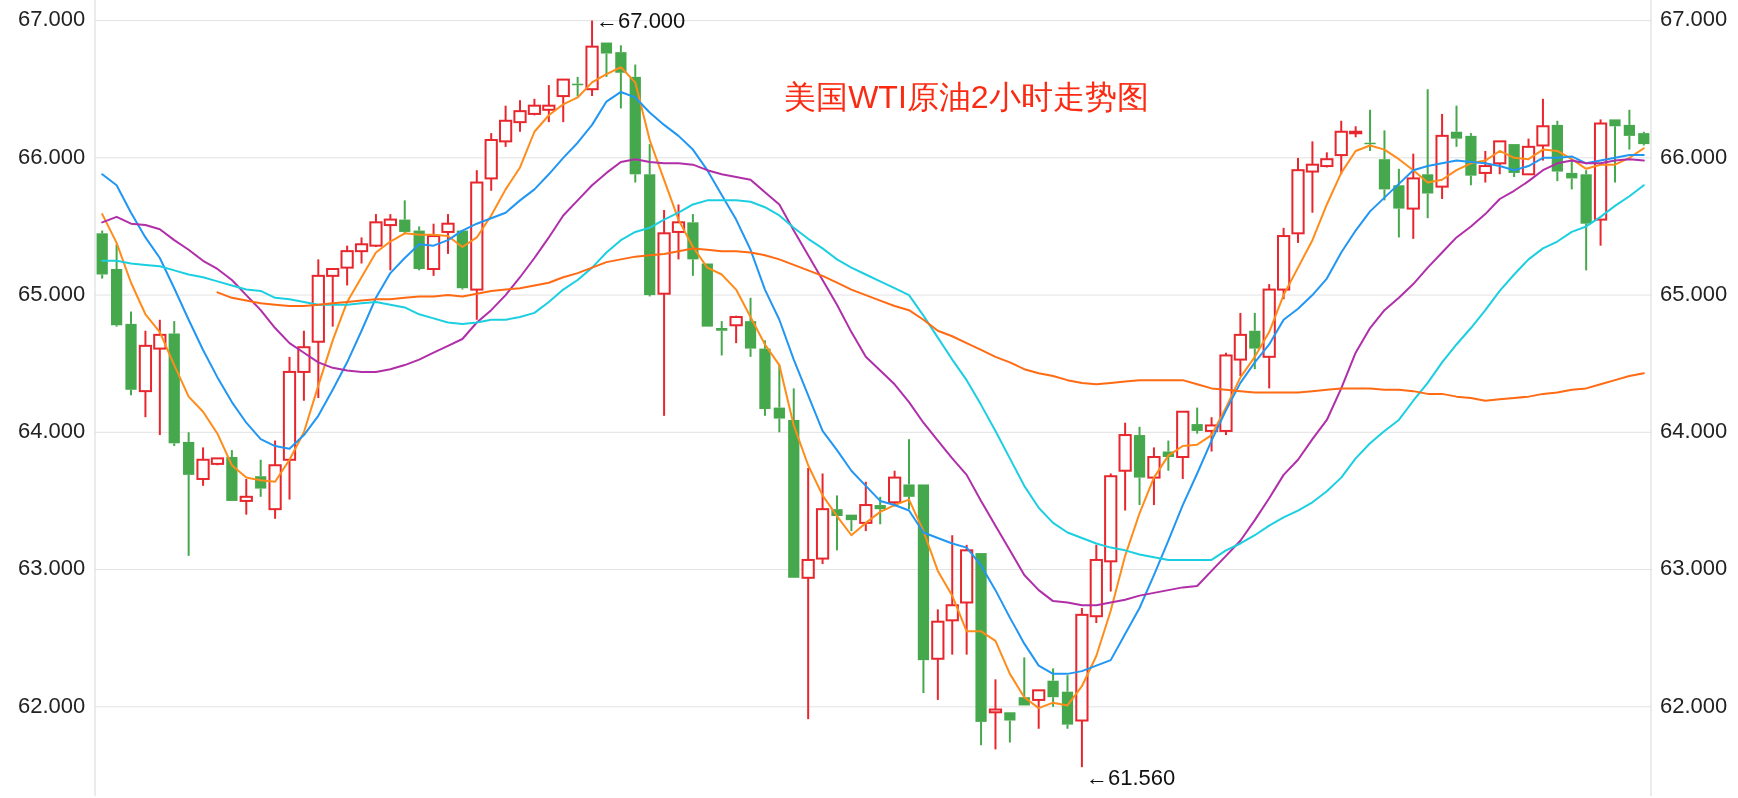 The image size is (1738, 798). I want to click on y2-tick-label: 65.000, so click(1694, 293).